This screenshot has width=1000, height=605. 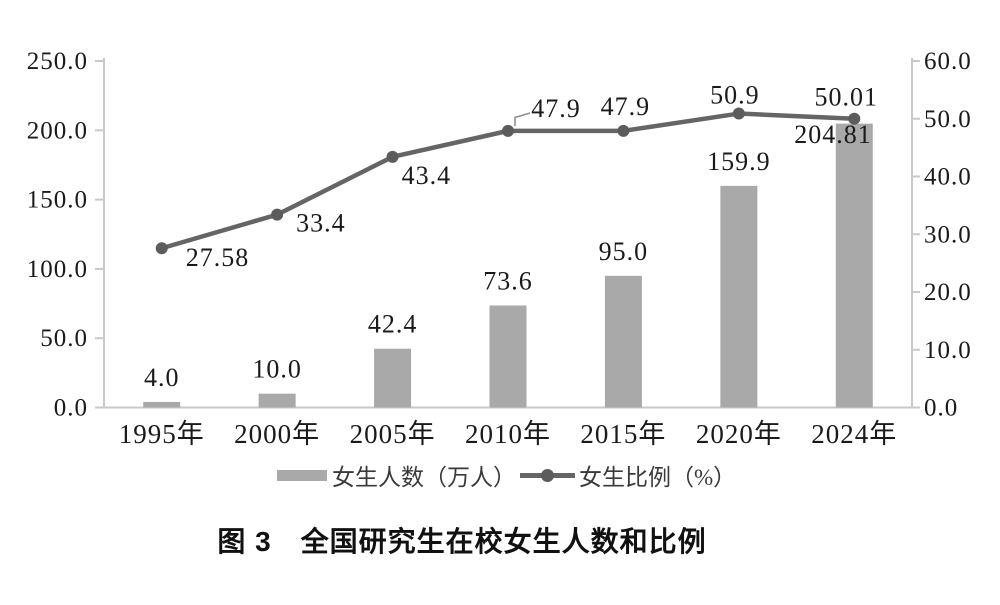 I want to click on legend-bar-label: 女生人数（万人）, so click(x=424, y=477).